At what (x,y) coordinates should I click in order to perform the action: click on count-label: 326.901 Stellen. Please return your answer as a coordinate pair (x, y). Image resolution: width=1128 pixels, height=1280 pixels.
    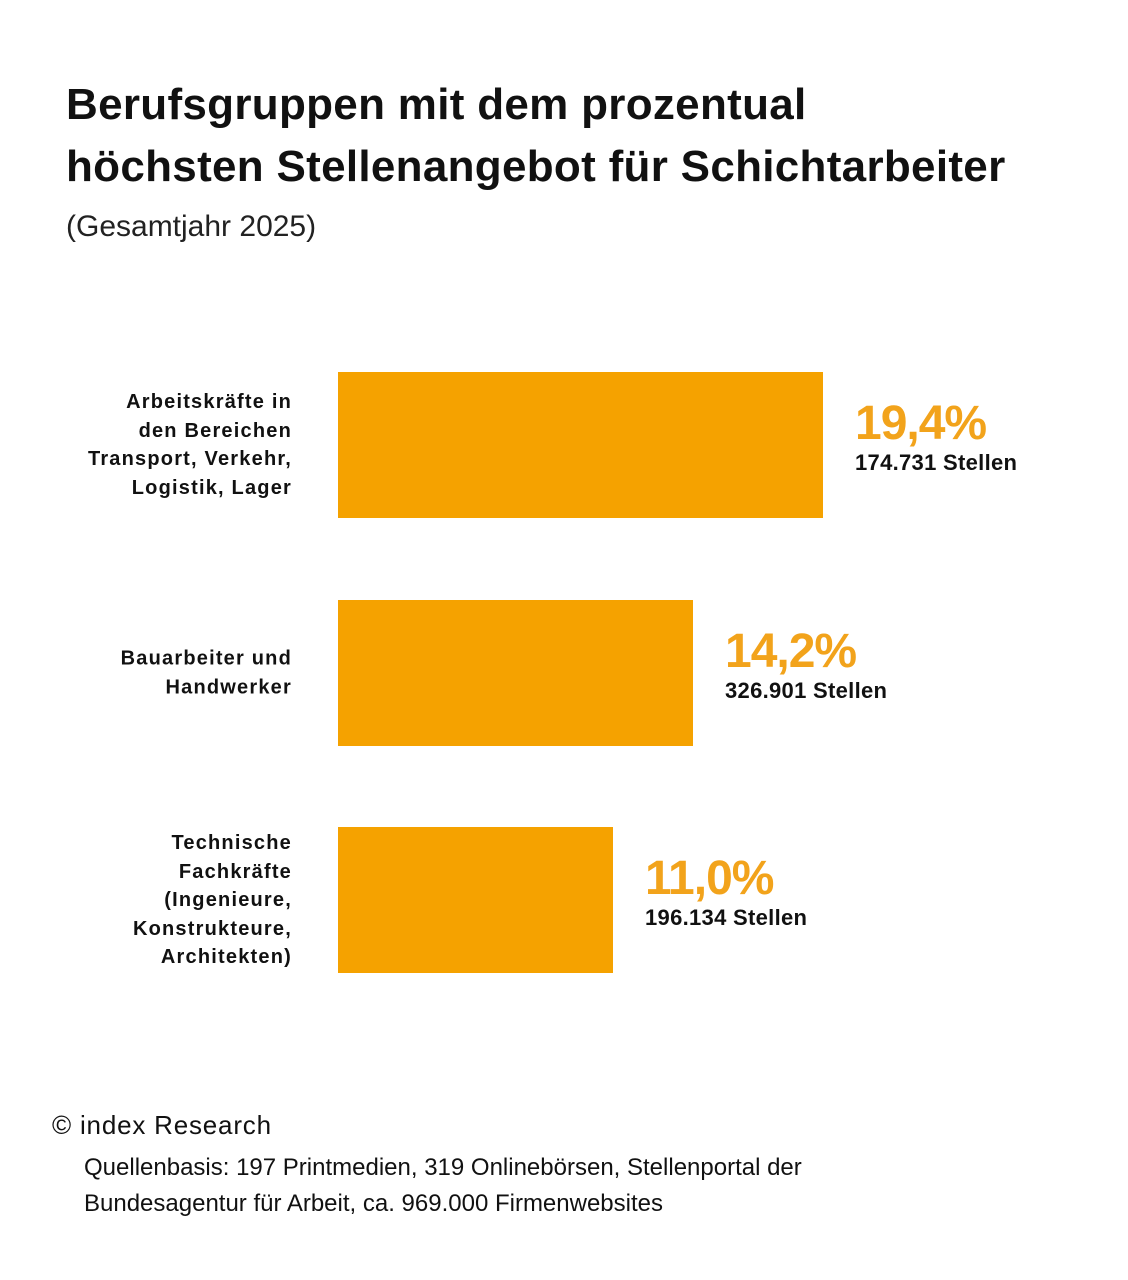
    Looking at the image, I should click on (806, 690).